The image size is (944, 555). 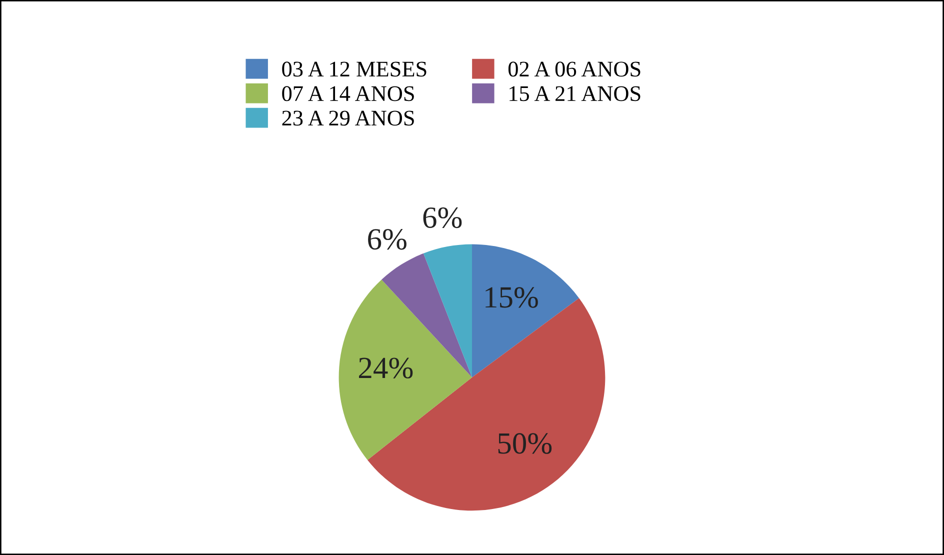 What do you see at coordinates (575, 94) in the screenshot?
I see `legend-label: 15 A 21 ANOS` at bounding box center [575, 94].